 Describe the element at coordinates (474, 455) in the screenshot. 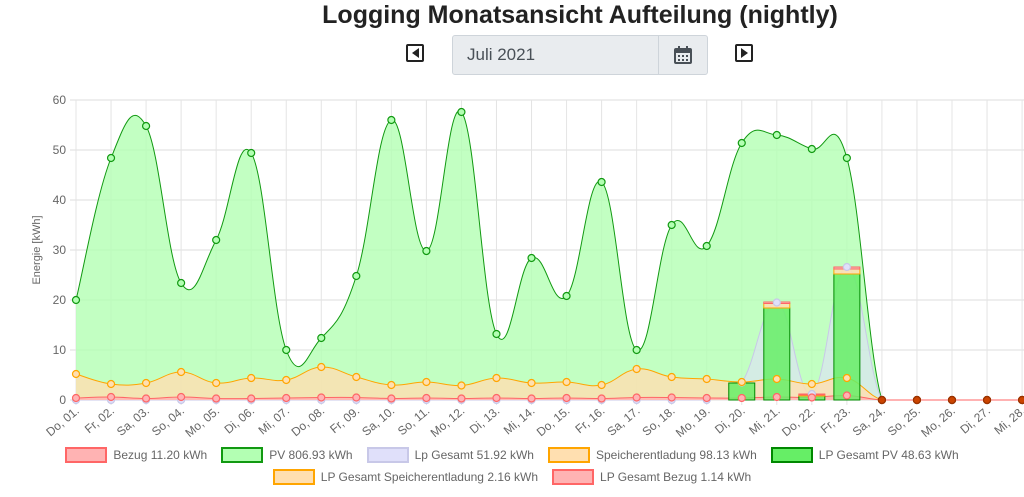

I see `legend-label: Lp Gesamt 51.92 kWh` at that location.